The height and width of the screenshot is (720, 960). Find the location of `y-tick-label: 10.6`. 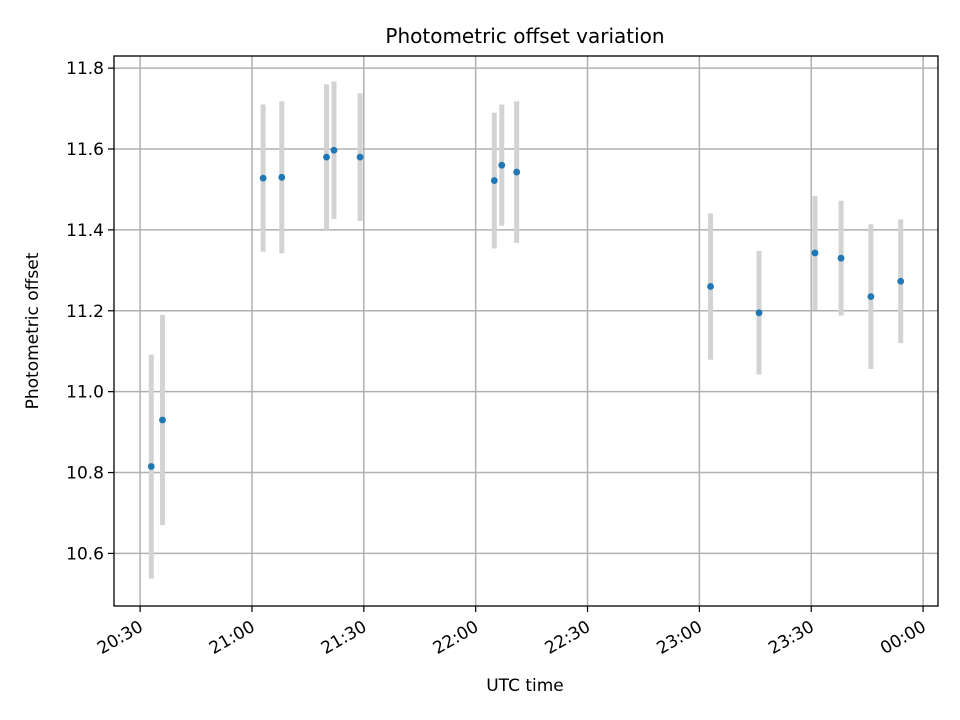

y-tick-label: 10.6 is located at coordinates (85, 554).